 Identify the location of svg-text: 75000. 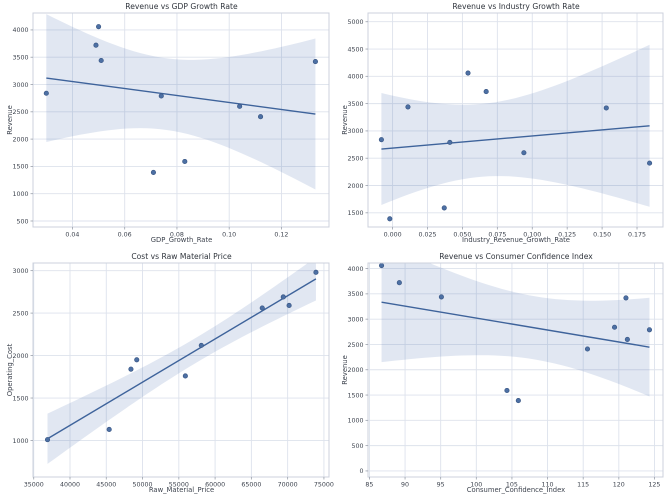
(324, 485).